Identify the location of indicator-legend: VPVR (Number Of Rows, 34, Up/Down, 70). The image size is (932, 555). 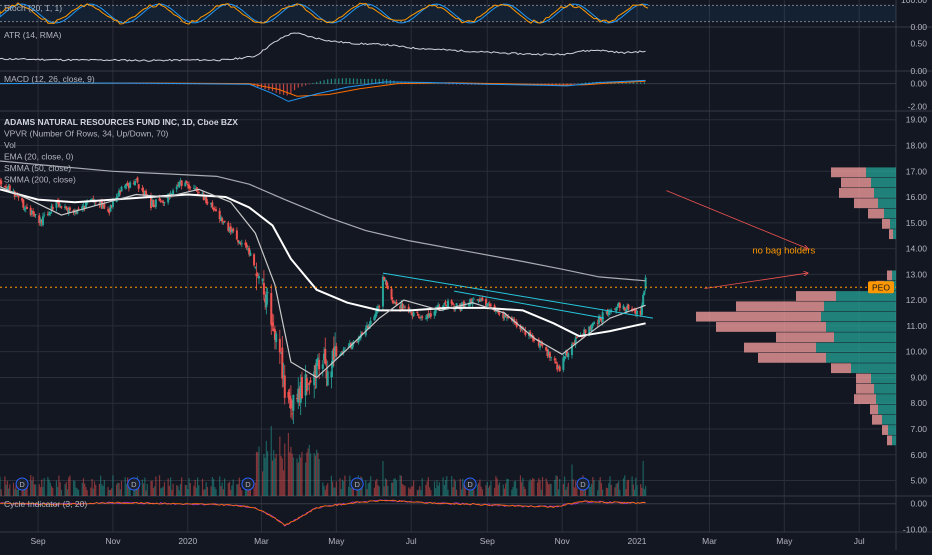
(86, 134).